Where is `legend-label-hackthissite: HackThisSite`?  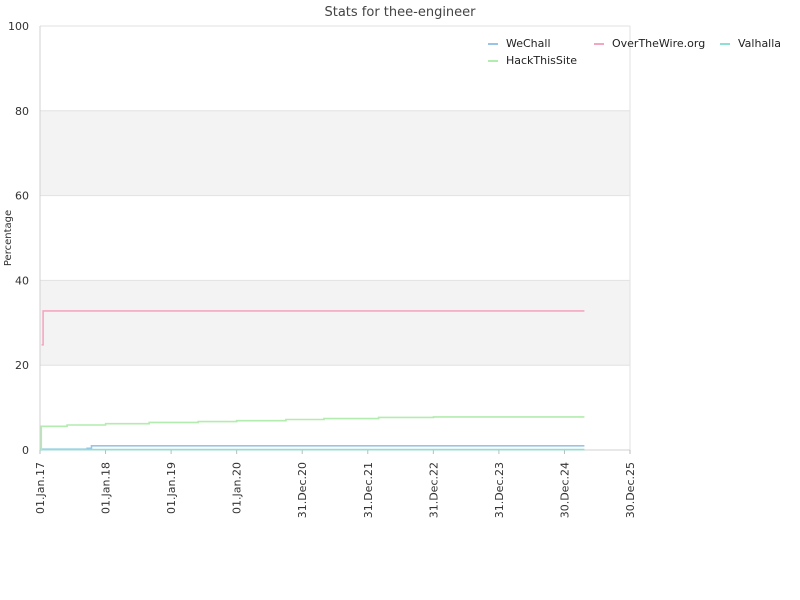
legend-label-hackthissite: HackThisSite is located at coordinates (541, 60).